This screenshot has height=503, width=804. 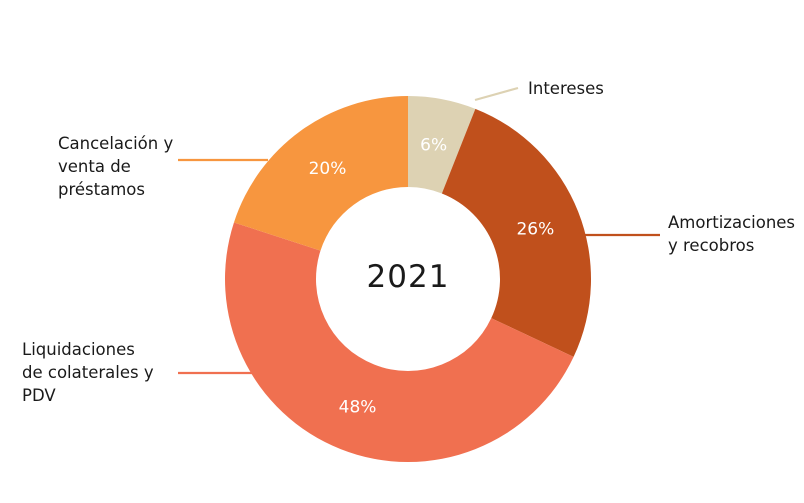 I want to click on category-label-1: Intereses, so click(x=566, y=88).